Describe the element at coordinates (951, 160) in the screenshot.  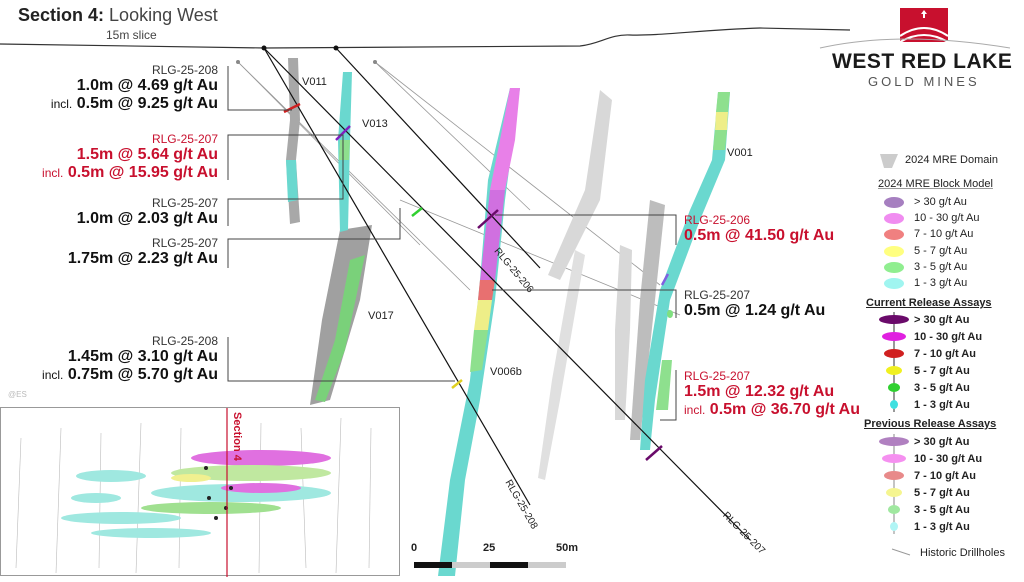
I see `legend-domain: 2024 MRE Domain` at that location.